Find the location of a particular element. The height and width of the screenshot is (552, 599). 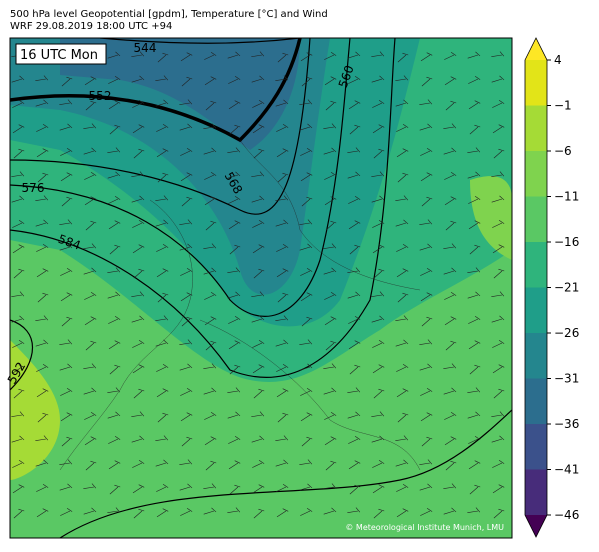

colorbar-under is located at coordinates (536, 526).